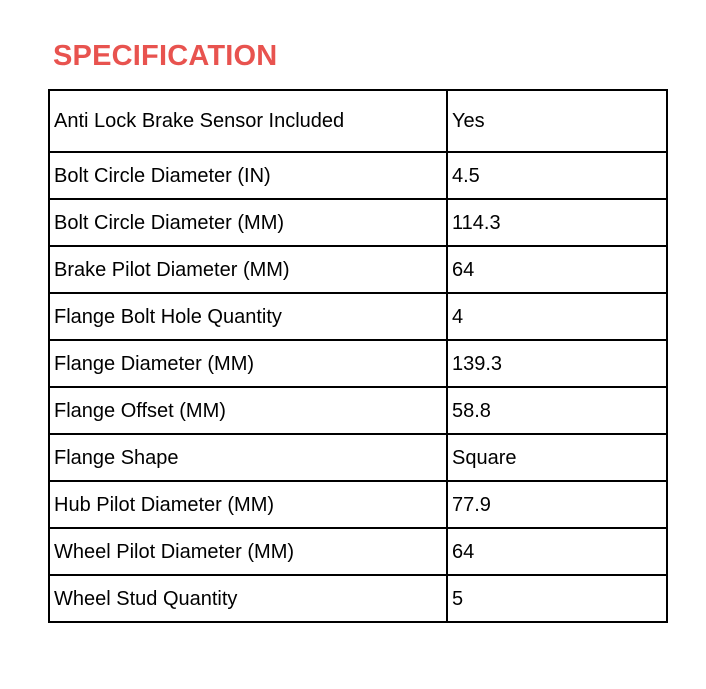  What do you see at coordinates (557, 504) in the screenshot?
I see `spec-value: 77.9` at bounding box center [557, 504].